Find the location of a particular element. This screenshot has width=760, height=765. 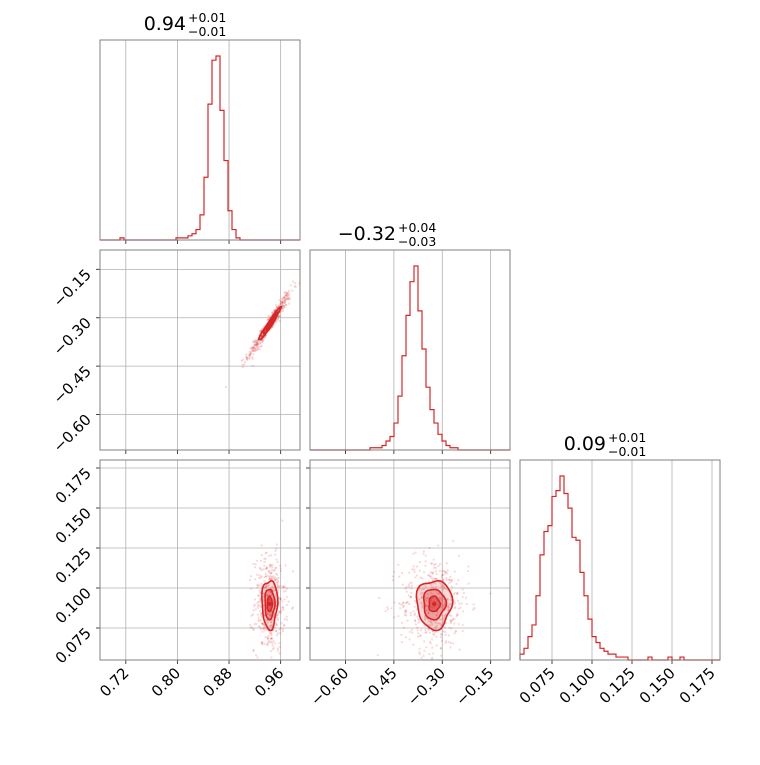

y-tick-label: 0.125 is located at coordinates (73, 565).